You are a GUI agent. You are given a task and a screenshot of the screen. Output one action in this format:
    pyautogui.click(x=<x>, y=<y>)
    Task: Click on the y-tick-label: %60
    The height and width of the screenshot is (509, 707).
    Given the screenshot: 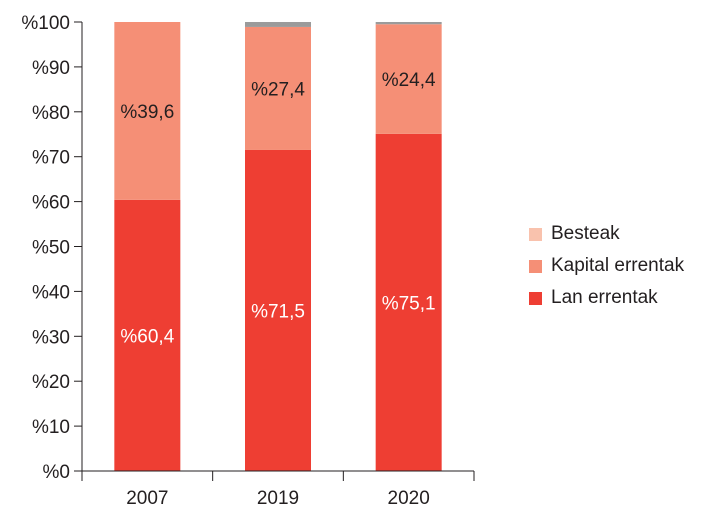 What is the action you would take?
    pyautogui.click(x=51, y=203)
    